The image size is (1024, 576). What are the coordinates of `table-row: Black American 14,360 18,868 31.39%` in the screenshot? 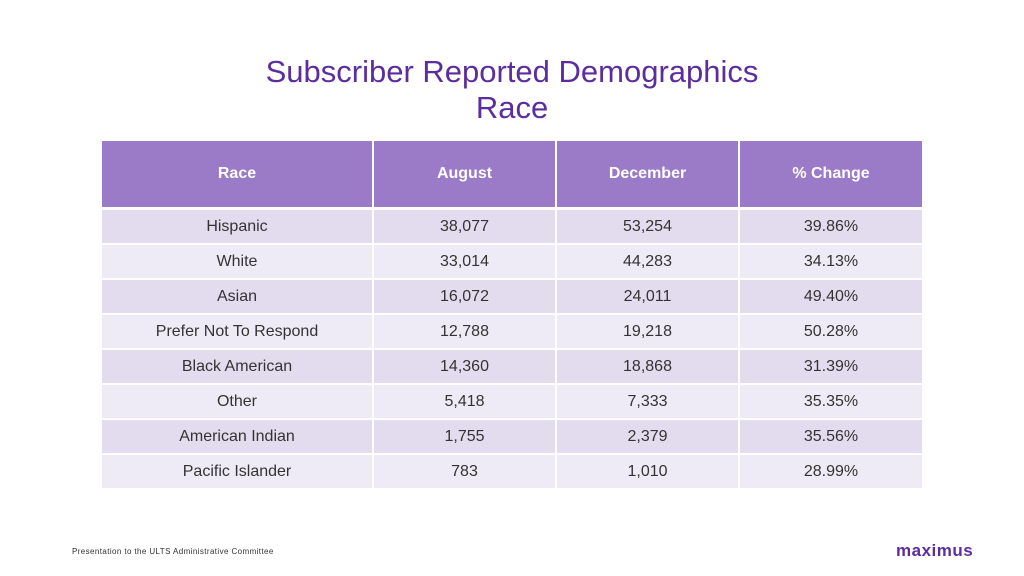 It's located at (512, 366).